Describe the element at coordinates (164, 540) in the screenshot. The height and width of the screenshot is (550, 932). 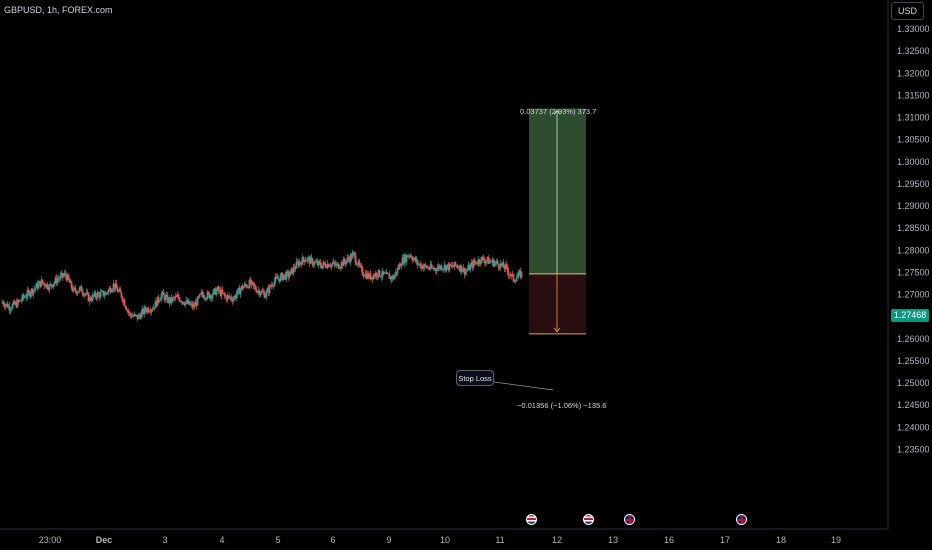
I see `time-tick-label: 3` at that location.